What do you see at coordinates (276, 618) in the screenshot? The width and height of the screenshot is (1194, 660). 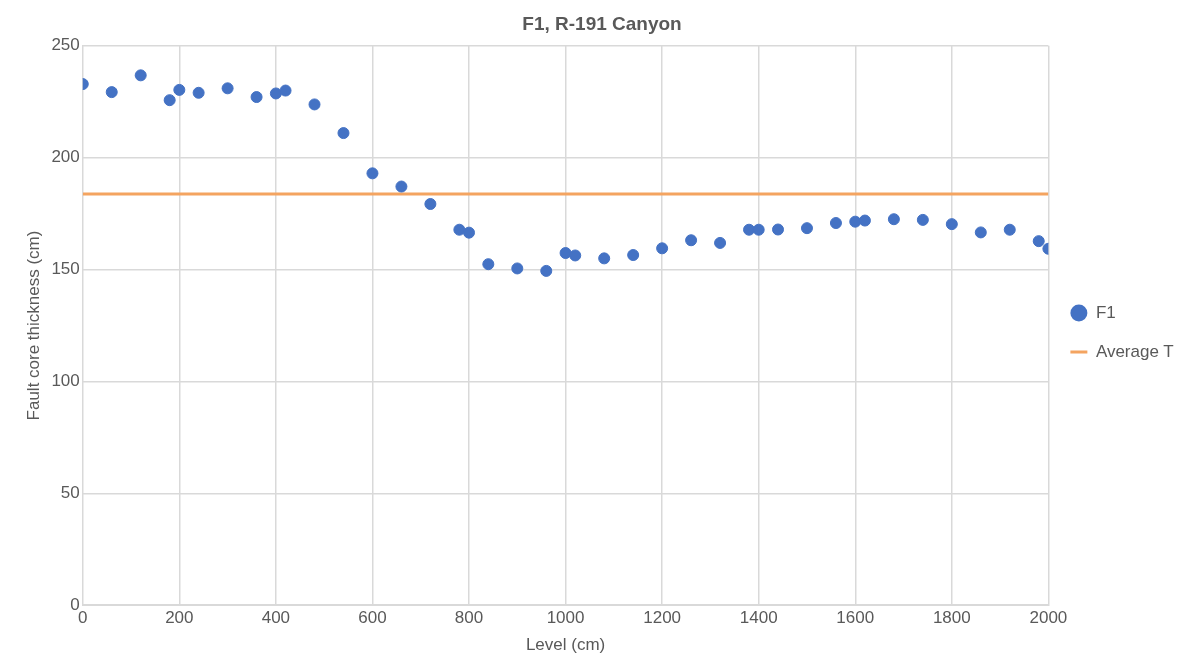 I see `x-tick-label: 400` at bounding box center [276, 618].